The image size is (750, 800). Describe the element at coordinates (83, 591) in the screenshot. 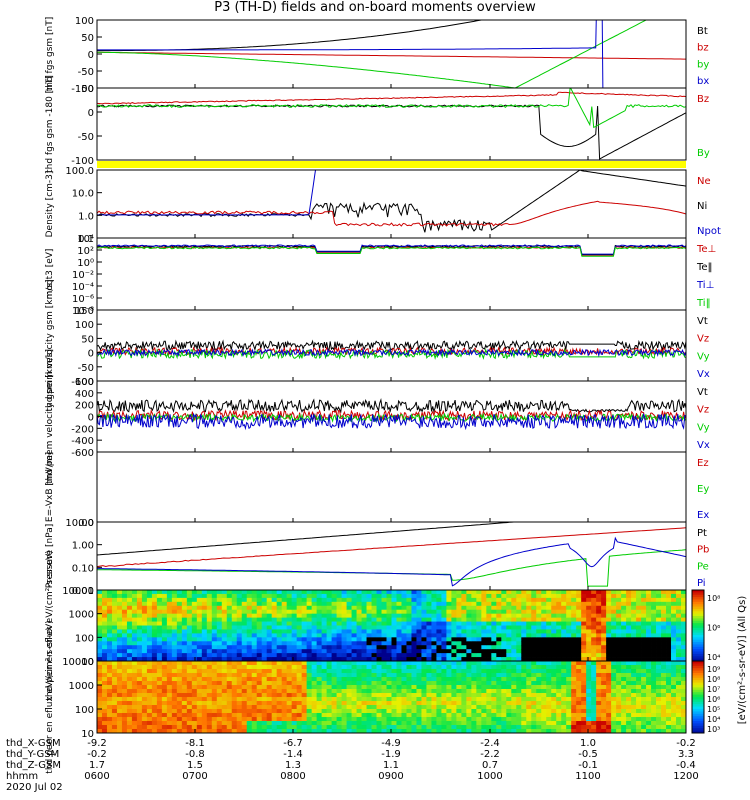

I see `y-tick-label: 0.01` at that location.